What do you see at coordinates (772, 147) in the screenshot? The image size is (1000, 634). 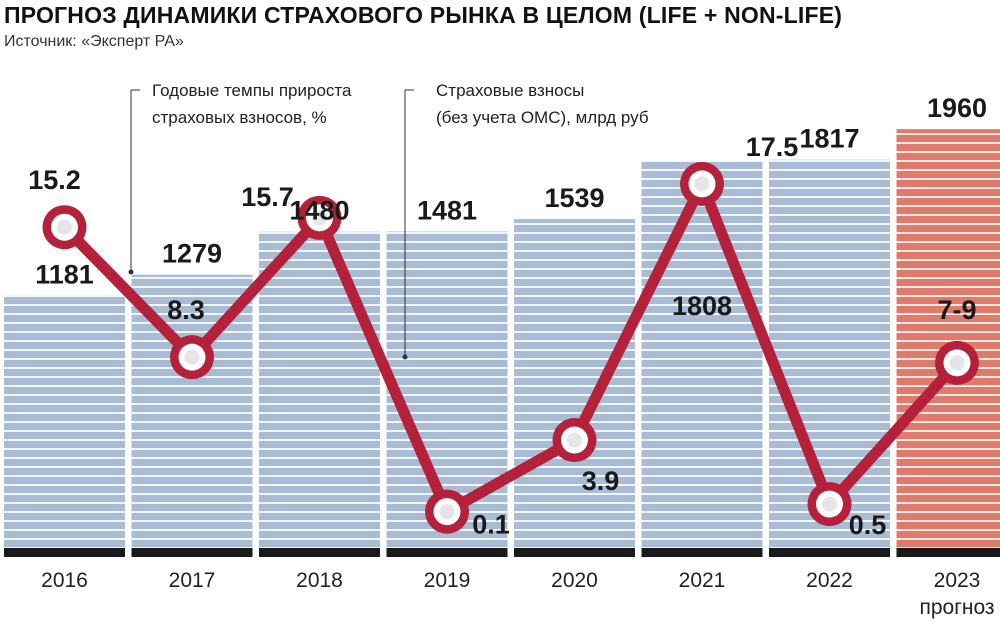 I see `line-label-2021: 17.5` at bounding box center [772, 147].